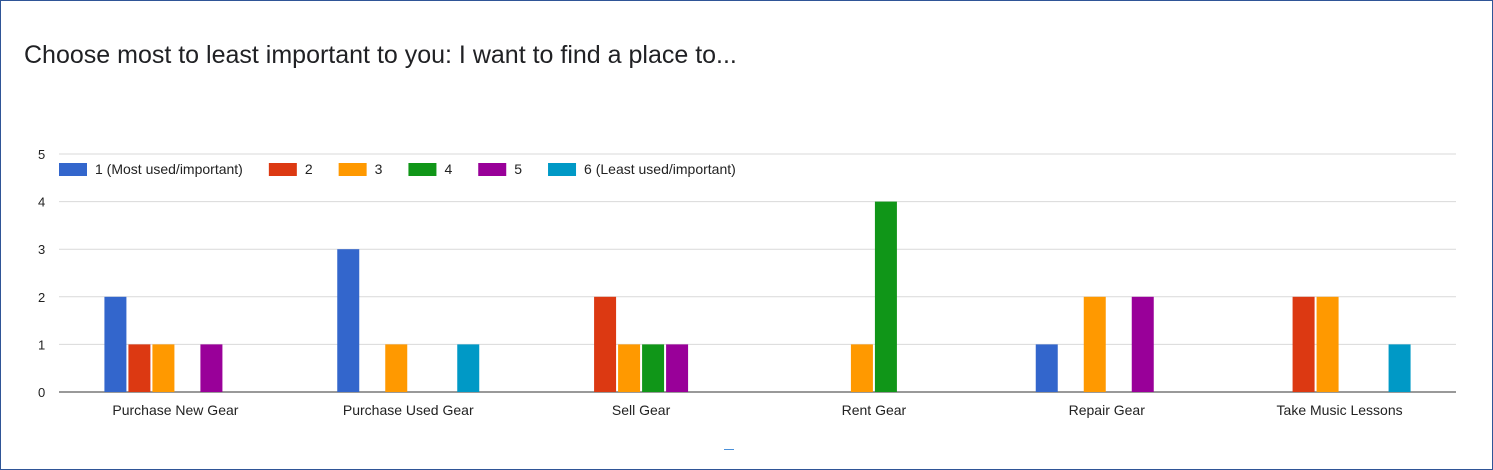 The height and width of the screenshot is (470, 1493). Describe the element at coordinates (41, 154) in the screenshot. I see `y-tick-label: 5` at that location.